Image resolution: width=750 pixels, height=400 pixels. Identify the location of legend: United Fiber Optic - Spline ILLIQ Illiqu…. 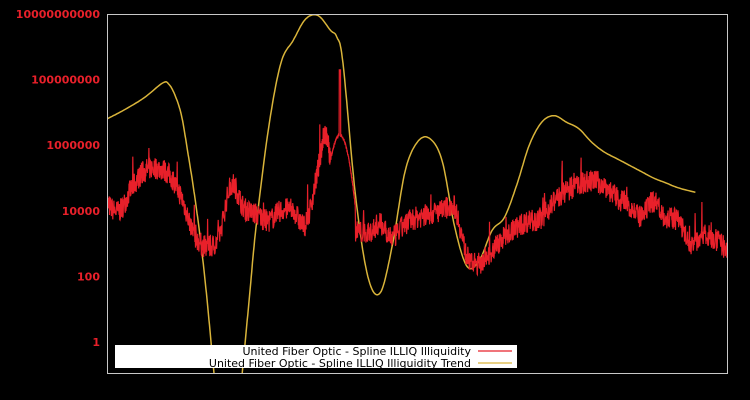
(316, 357).